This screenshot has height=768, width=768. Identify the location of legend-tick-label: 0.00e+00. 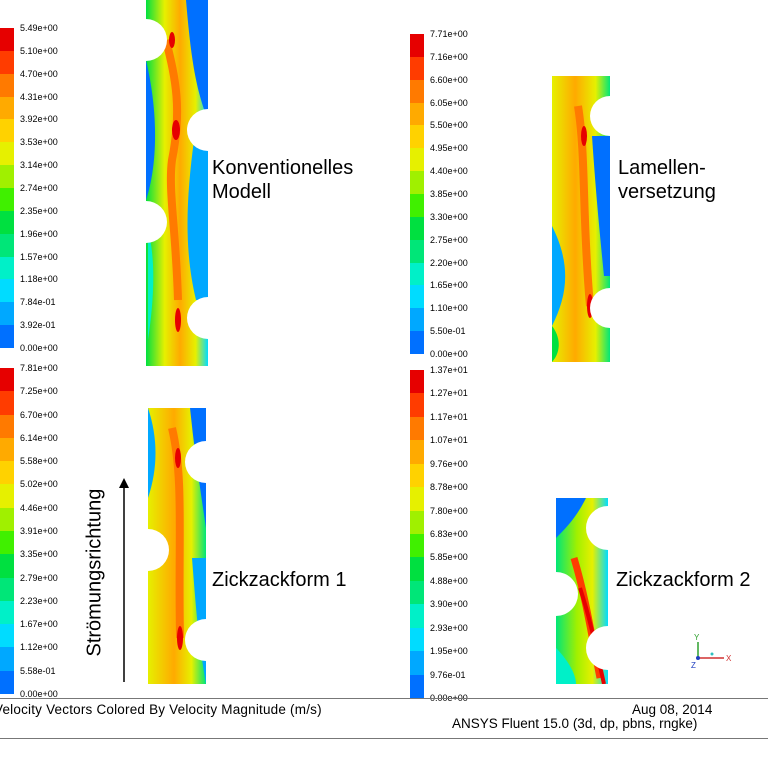
(39, 348).